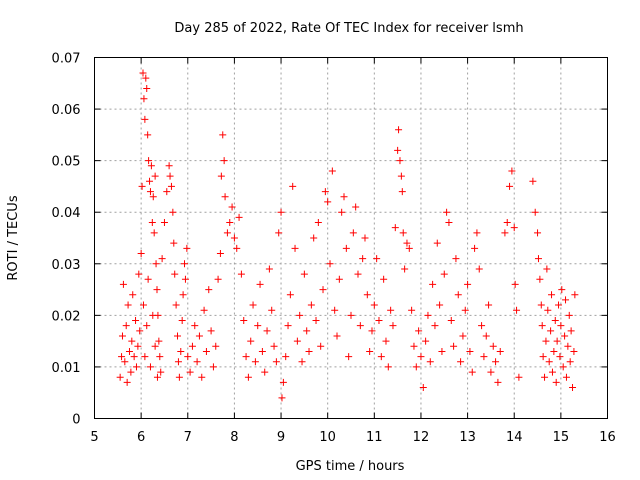 The image size is (640, 480). I want to click on y-tick-label: 0.06, so click(66, 110).